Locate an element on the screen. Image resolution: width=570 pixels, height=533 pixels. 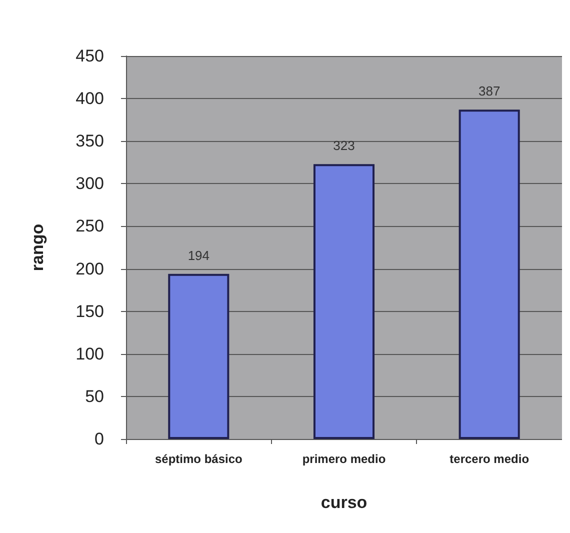
y-tick-label: 0 is located at coordinates (99, 439).